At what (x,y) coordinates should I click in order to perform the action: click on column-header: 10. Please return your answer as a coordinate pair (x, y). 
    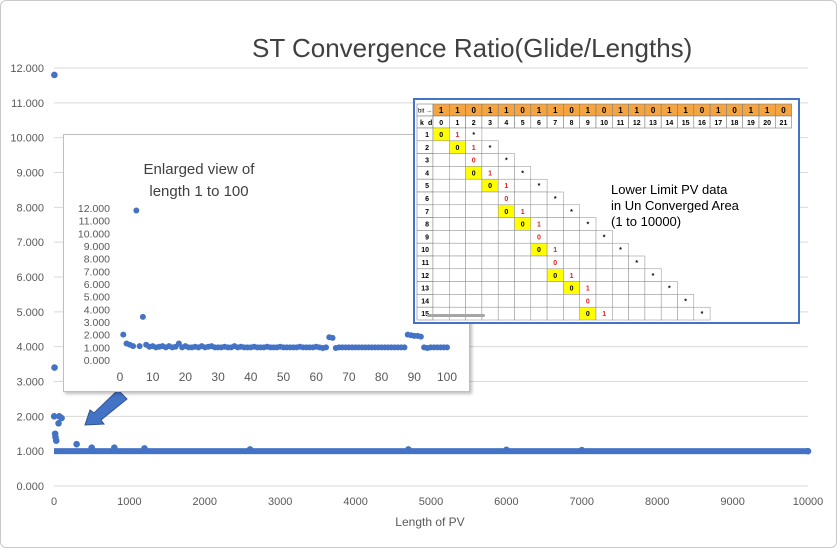
    Looking at the image, I should click on (604, 123).